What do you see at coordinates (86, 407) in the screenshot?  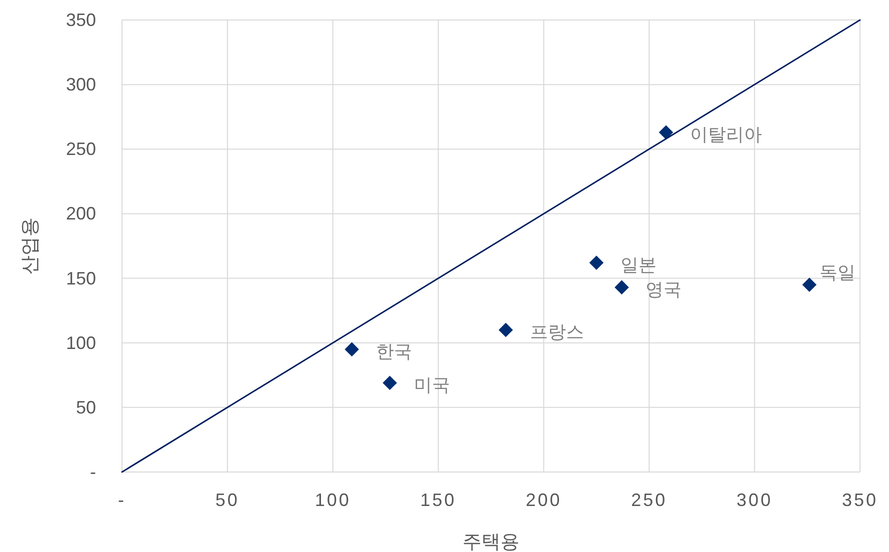 I see `y-tick-label: 50` at bounding box center [86, 407].